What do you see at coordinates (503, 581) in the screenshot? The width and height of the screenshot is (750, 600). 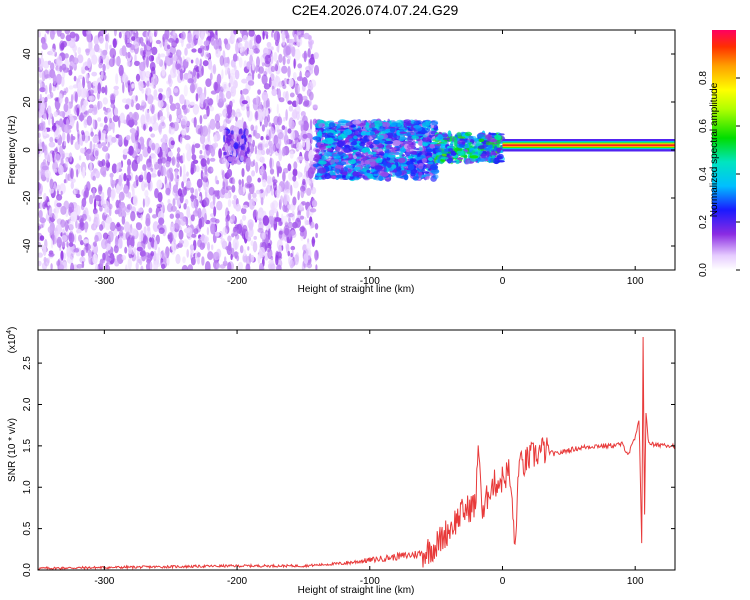 I see `snr-x-tick-label: 0` at bounding box center [503, 581].